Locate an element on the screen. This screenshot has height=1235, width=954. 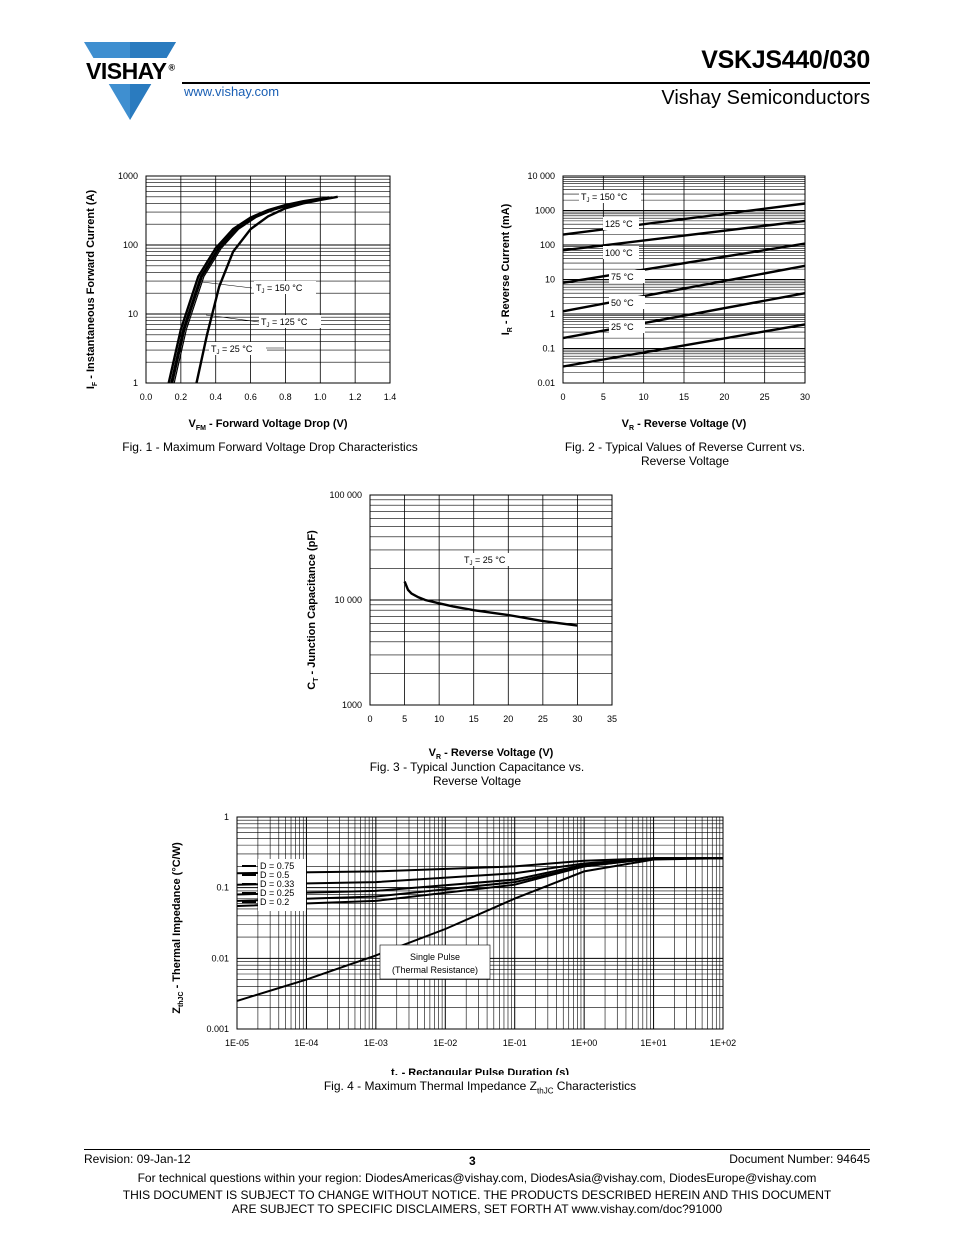
page-number: 3 is located at coordinates (472, 1161).